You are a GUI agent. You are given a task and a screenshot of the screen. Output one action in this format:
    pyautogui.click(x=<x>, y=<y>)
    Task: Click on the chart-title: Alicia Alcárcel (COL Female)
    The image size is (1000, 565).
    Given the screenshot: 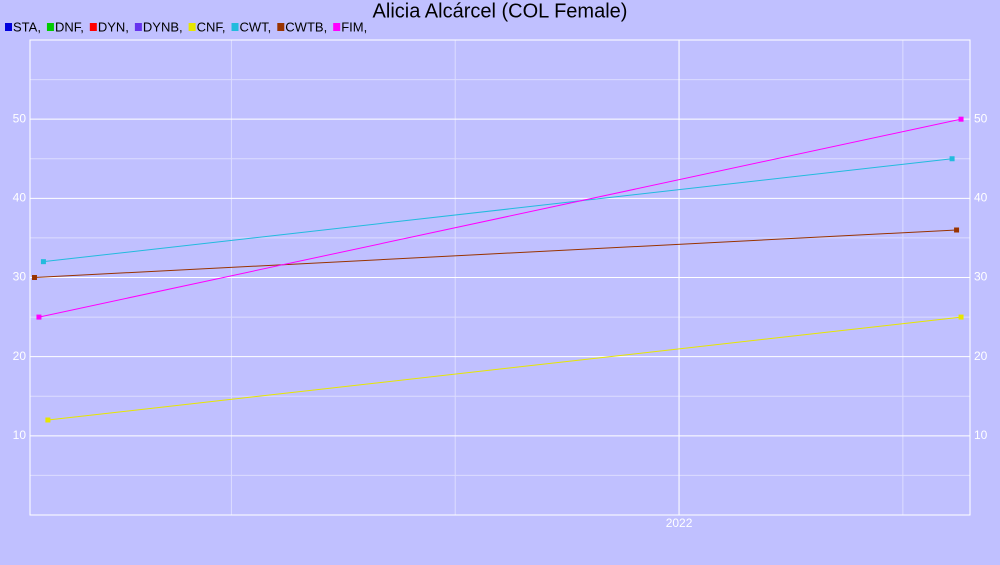 What is the action you would take?
    pyautogui.click(x=500, y=11)
    